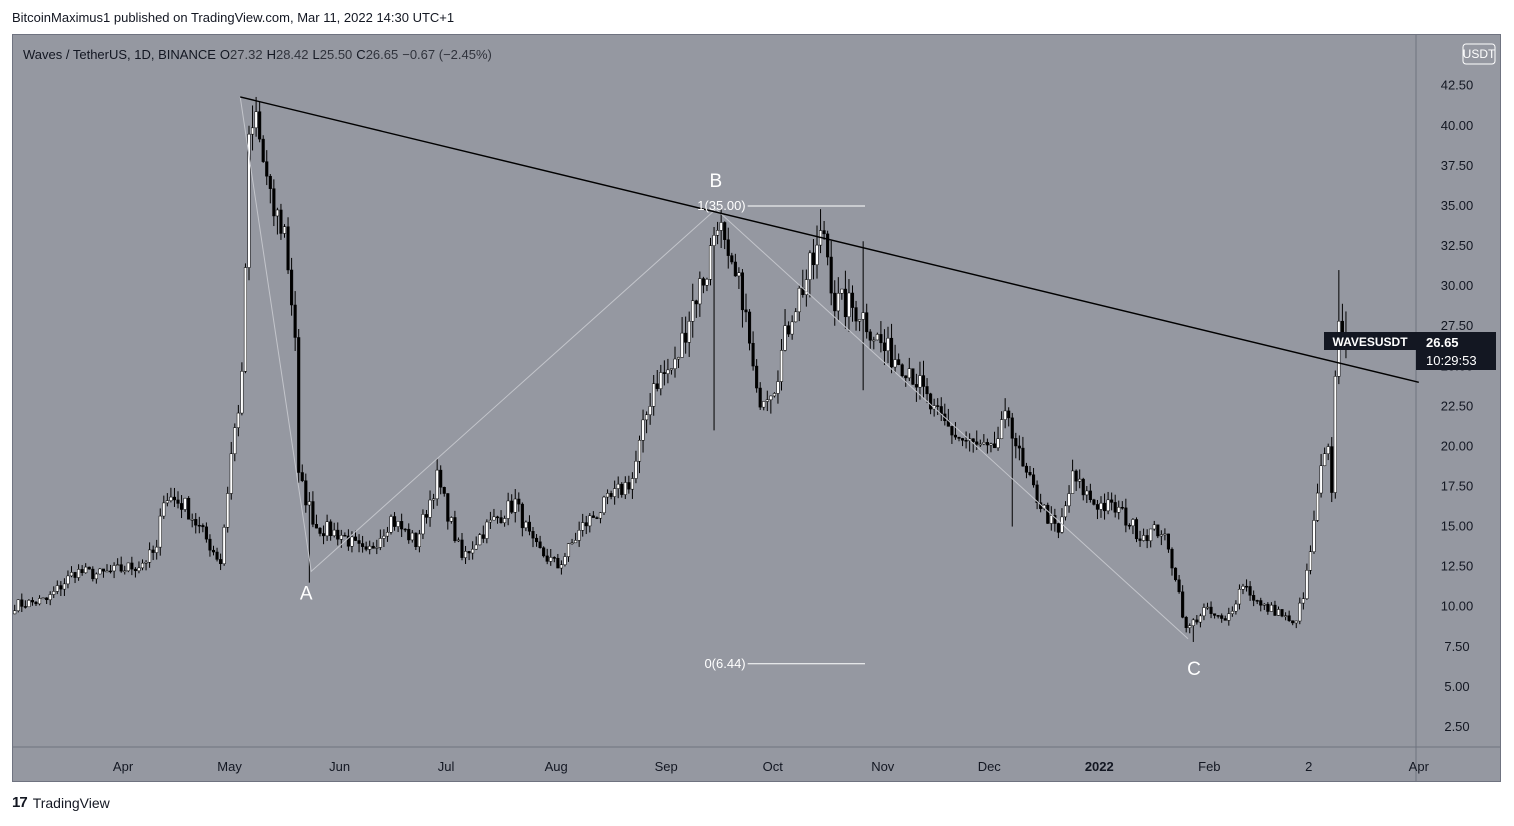 This screenshot has height=826, width=1514. Describe the element at coordinates (1451, 360) in the screenshot. I see `countdown-tag: 10:29:53` at that location.